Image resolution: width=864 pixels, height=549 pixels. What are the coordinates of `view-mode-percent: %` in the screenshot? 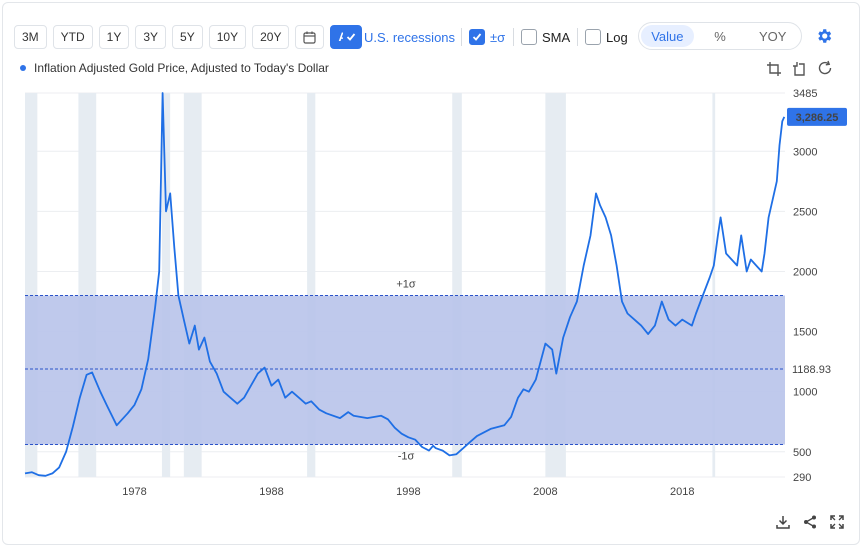 It's located at (720, 36).